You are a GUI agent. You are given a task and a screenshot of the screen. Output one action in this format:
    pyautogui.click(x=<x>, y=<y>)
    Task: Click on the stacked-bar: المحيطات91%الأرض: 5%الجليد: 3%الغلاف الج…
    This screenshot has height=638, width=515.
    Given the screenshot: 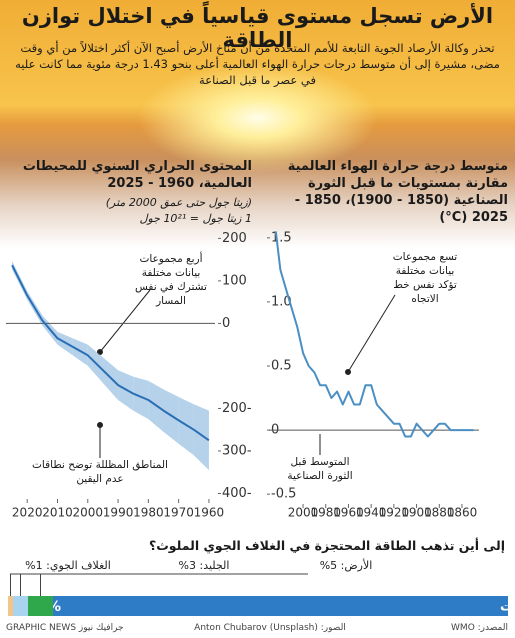 What is the action you would take?
    pyautogui.click(x=261, y=587)
    